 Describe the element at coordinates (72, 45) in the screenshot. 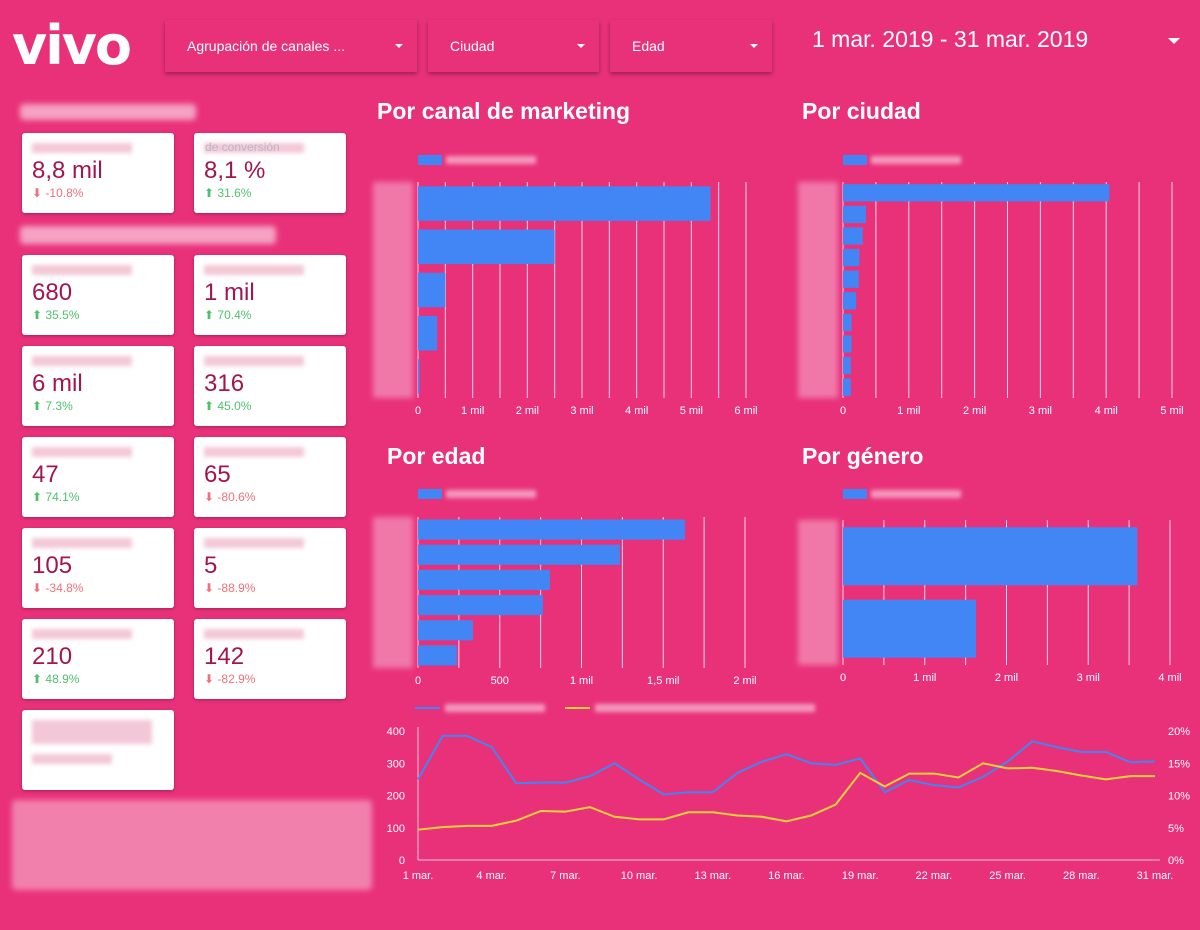

I see `vivo-logo: vivo` at that location.